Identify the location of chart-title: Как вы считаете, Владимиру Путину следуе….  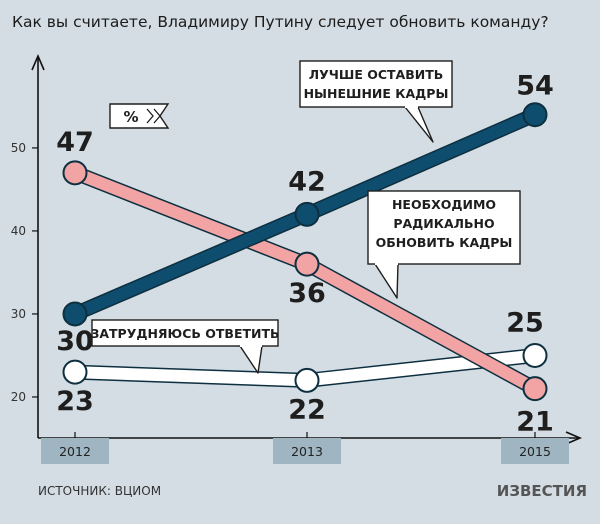
(280, 22).